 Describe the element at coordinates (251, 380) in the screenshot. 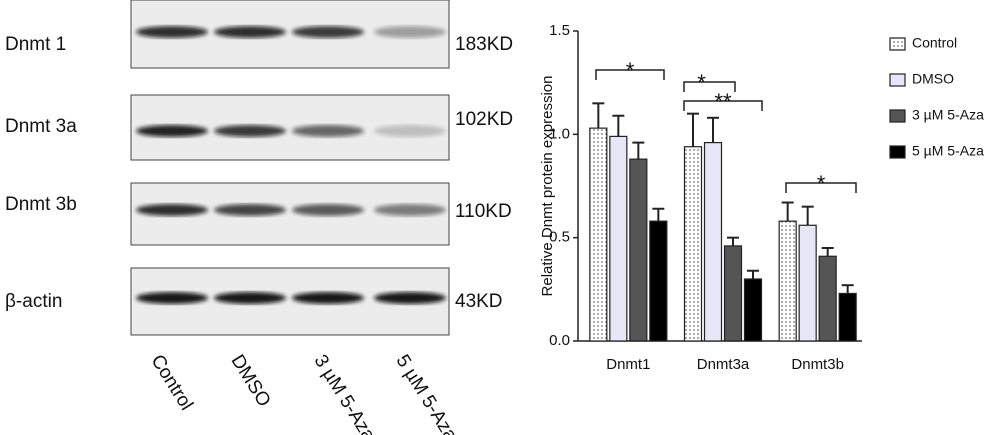

I see `lane-label: DMSO` at that location.